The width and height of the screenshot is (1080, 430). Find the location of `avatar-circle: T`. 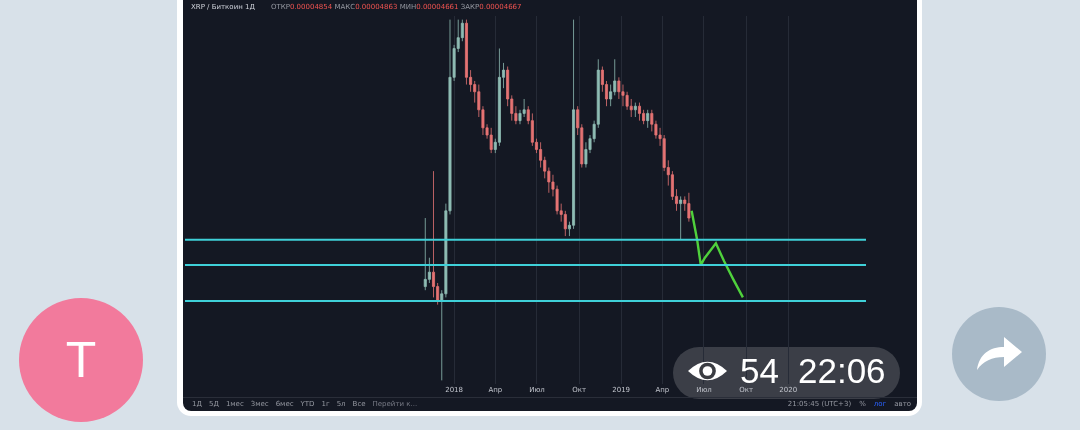

avatar-circle: T is located at coordinates (81, 360).